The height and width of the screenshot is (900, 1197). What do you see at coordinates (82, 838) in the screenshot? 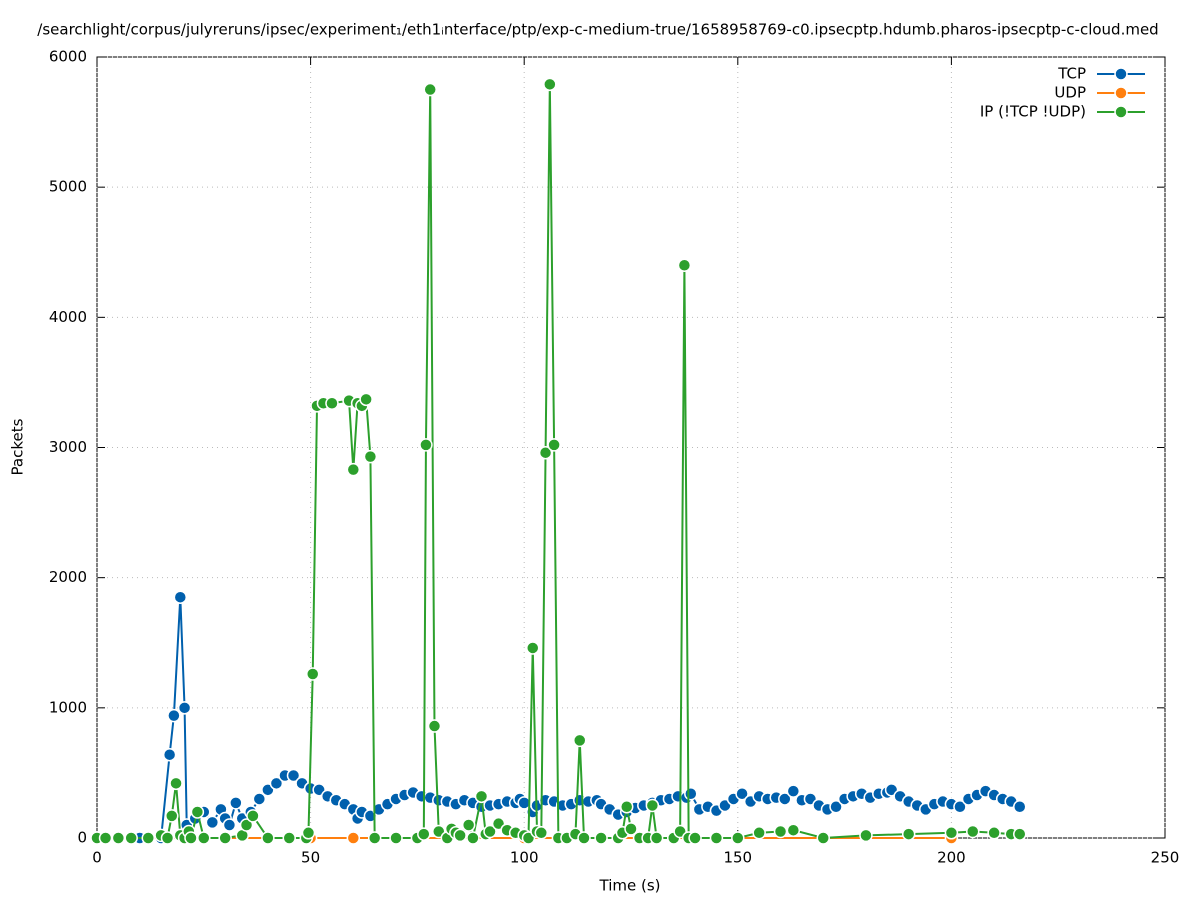
I see `y-tick-label: 0` at bounding box center [82, 838].